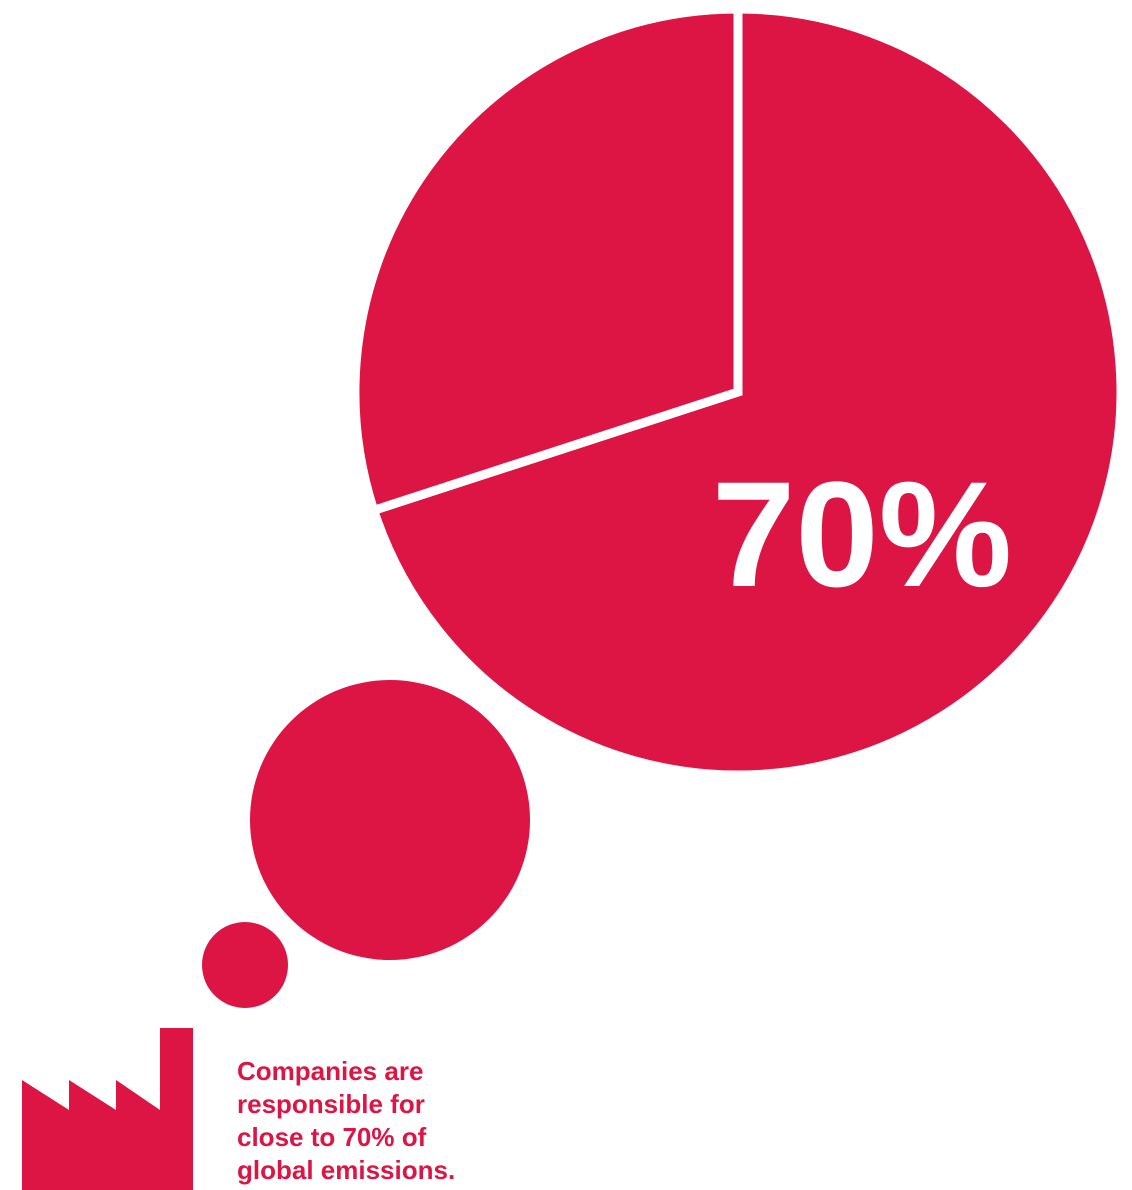  Describe the element at coordinates (546, 260) in the screenshot. I see `pie-slice-minor` at that location.